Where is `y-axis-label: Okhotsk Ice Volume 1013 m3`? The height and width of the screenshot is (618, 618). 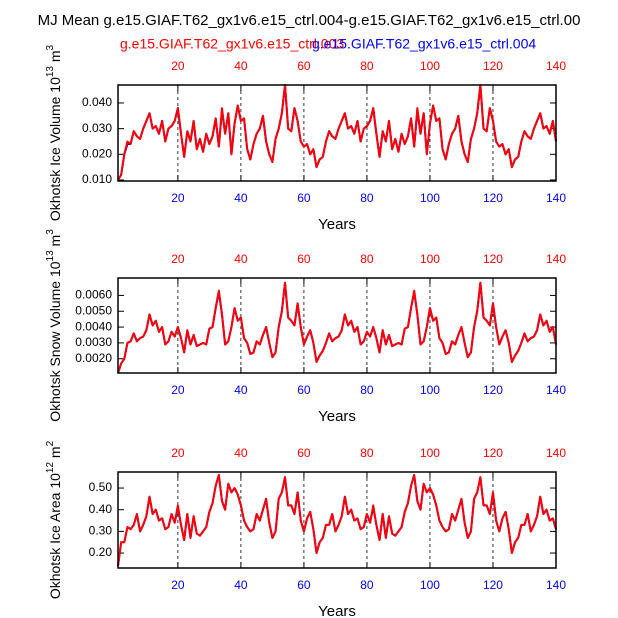 y-axis-label: Okhotsk Ice Volume 1013 m3 is located at coordinates (54, 132).